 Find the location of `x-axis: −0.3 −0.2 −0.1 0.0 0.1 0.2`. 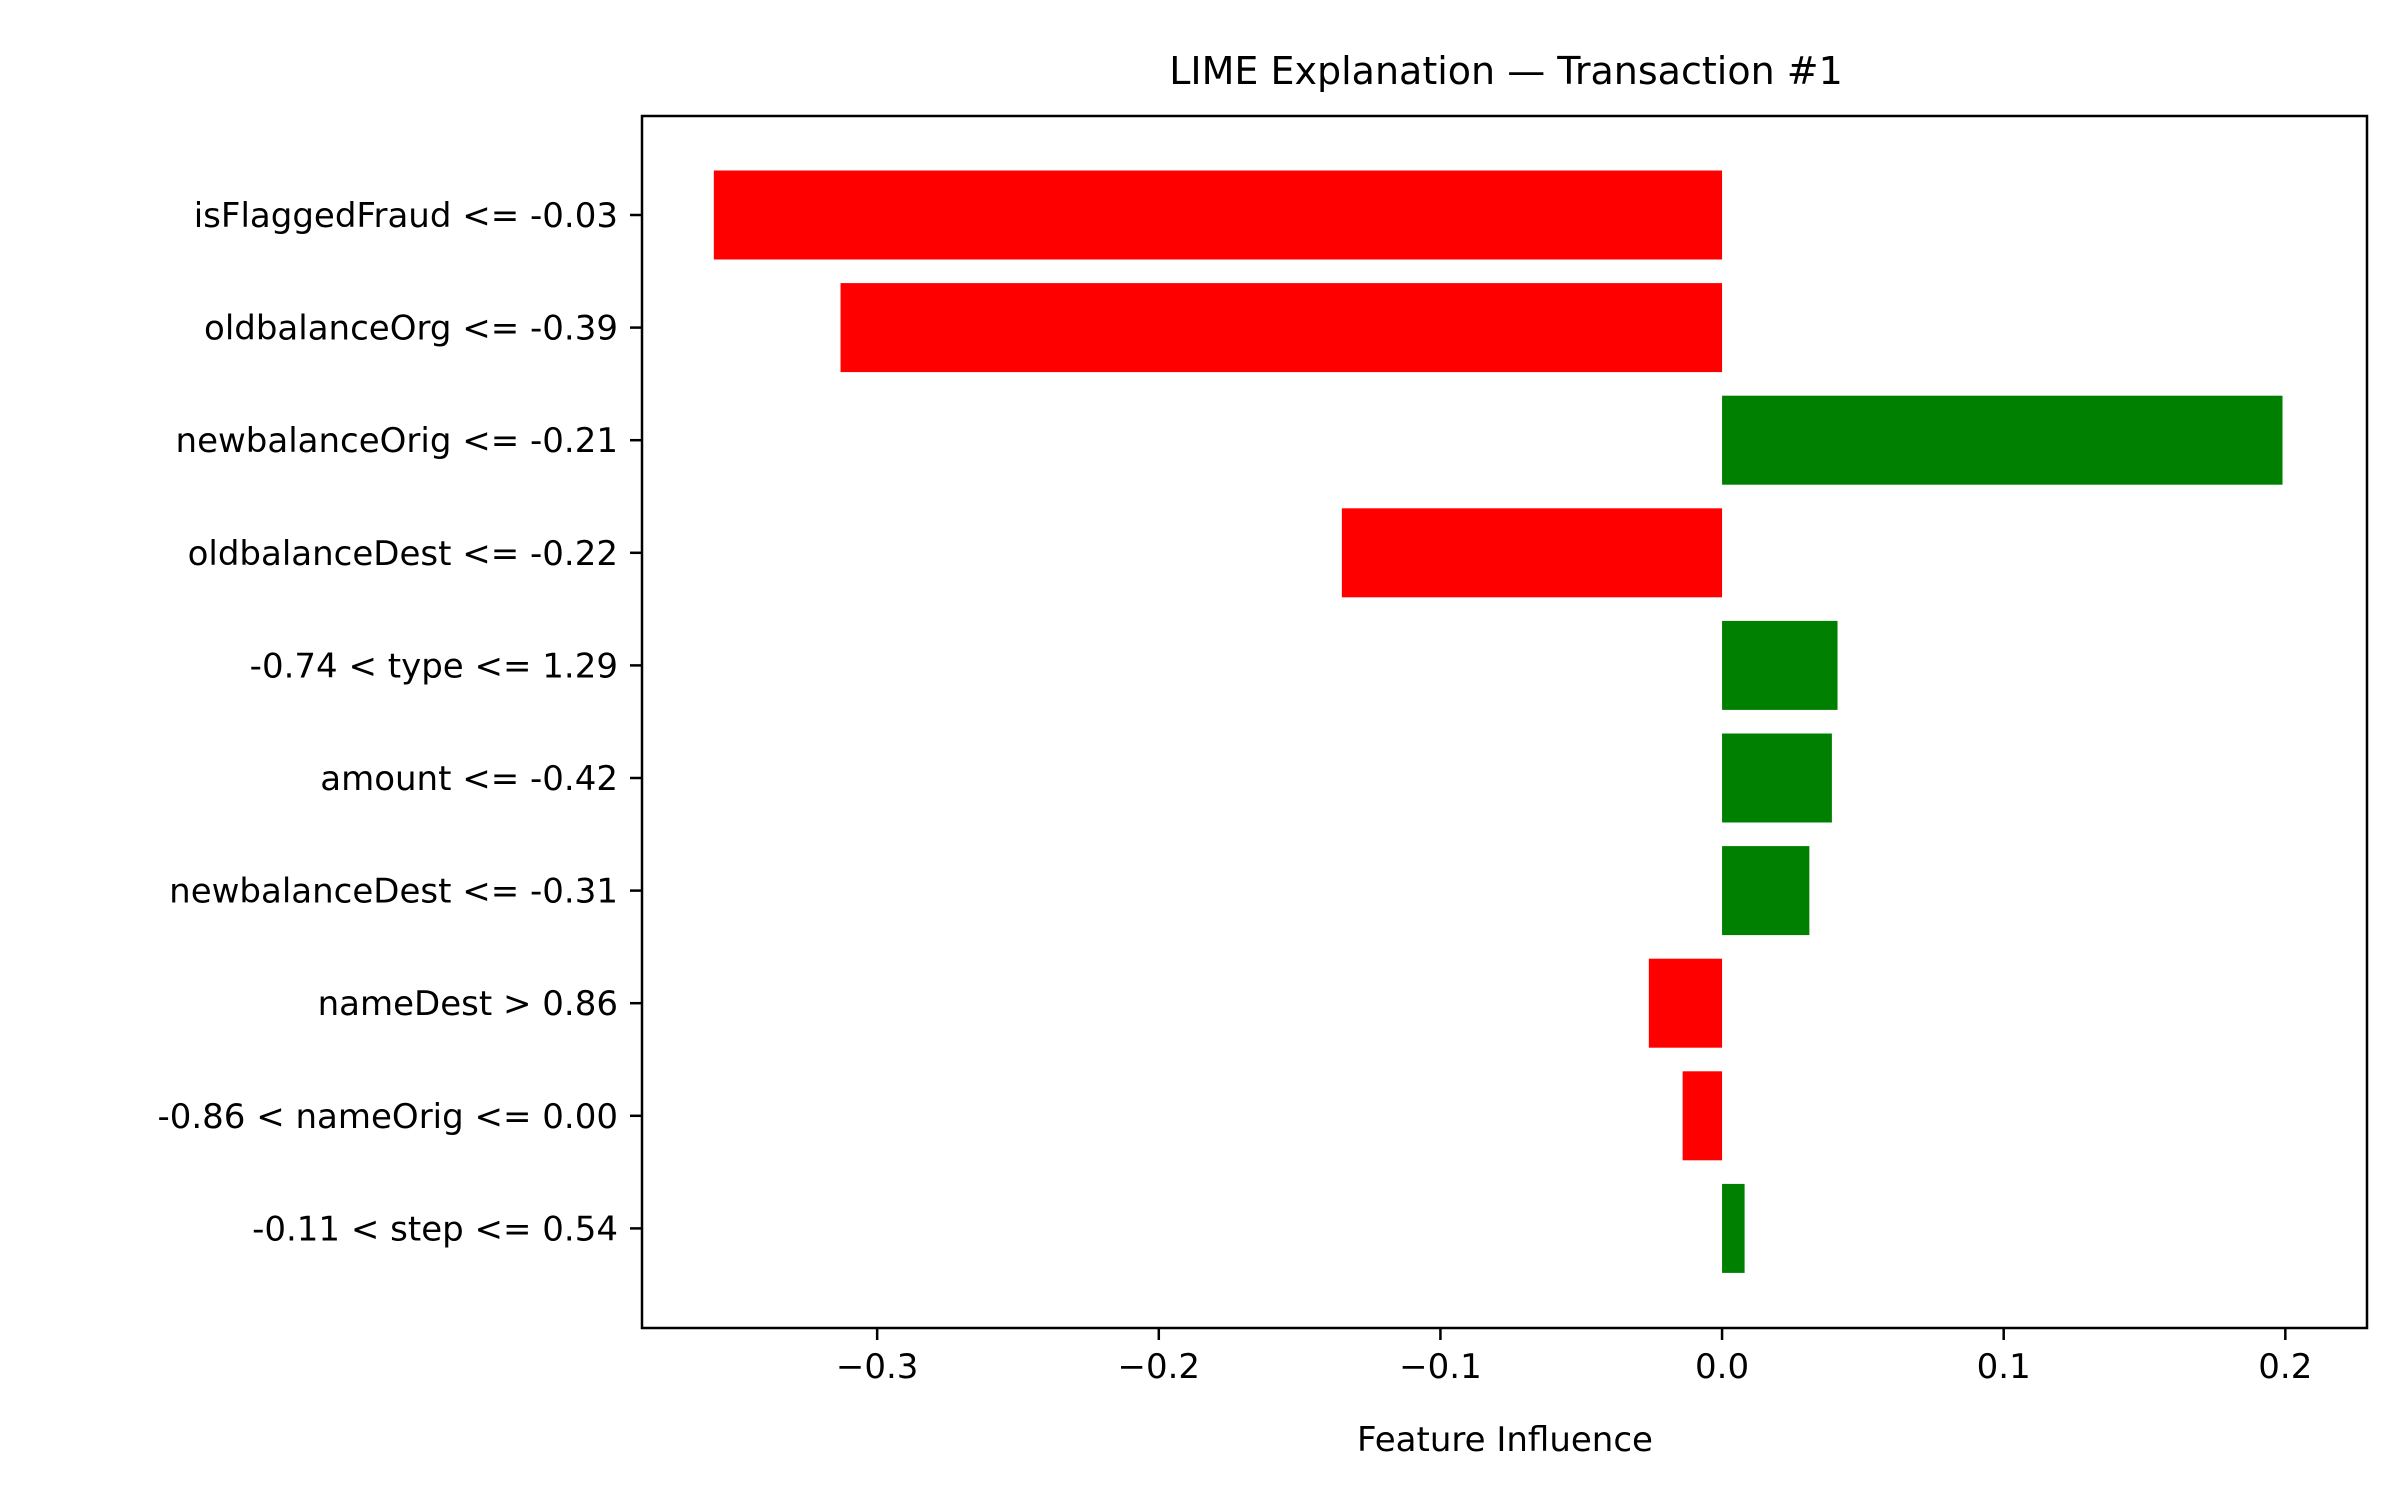

x-axis: −0.3 −0.2 −0.1 0.0 0.1 0.2 is located at coordinates (1574, 1357).